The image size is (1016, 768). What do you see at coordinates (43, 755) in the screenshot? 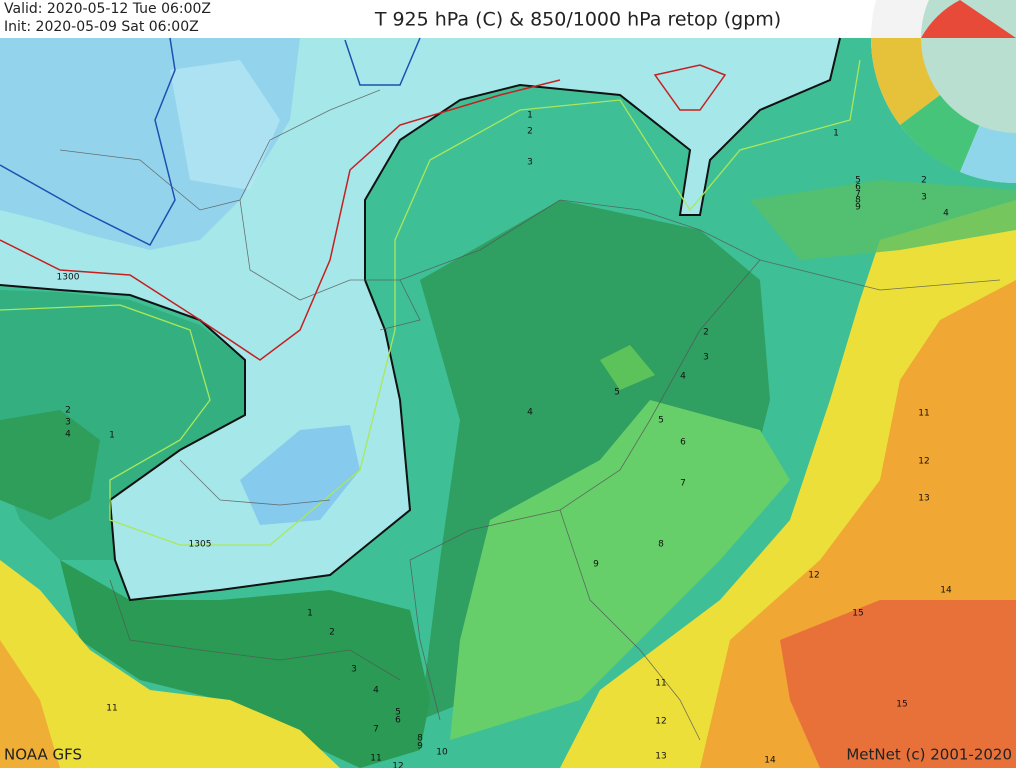
I see `source-label: NOAA GFS` at bounding box center [43, 755].